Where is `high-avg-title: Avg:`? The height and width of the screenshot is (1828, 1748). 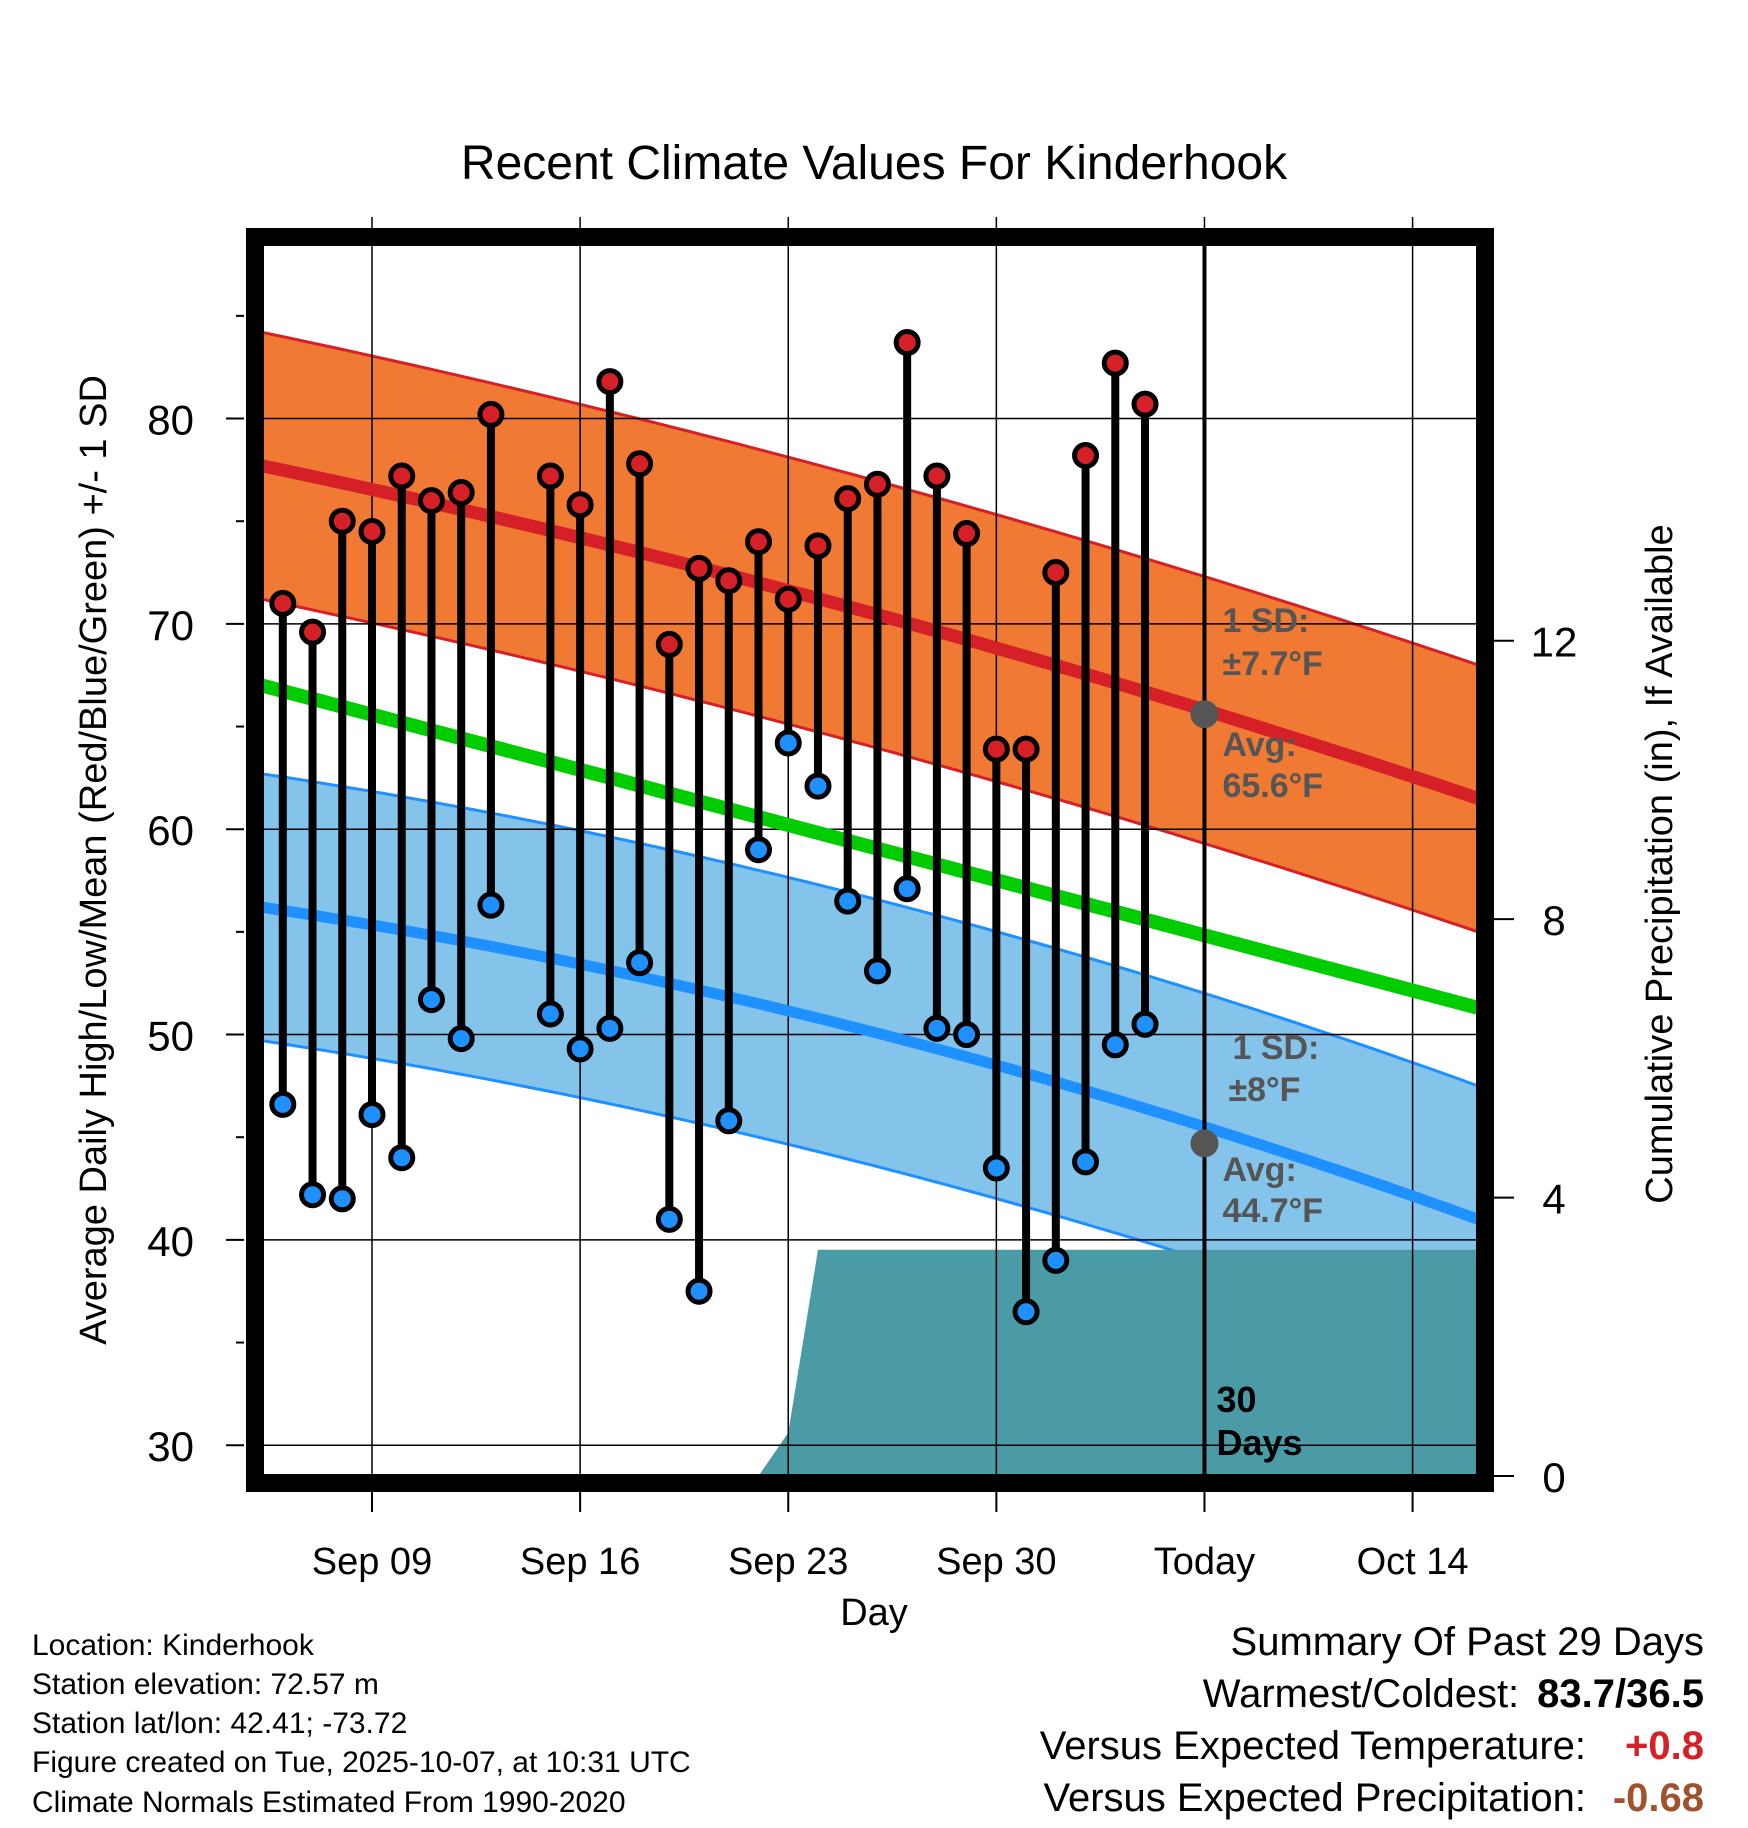
high-avg-title: Avg: is located at coordinates (1259, 745).